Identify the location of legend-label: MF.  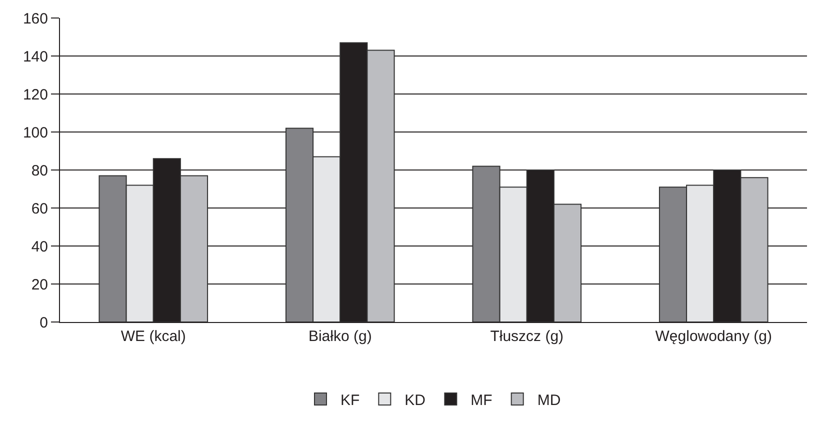
(481, 400).